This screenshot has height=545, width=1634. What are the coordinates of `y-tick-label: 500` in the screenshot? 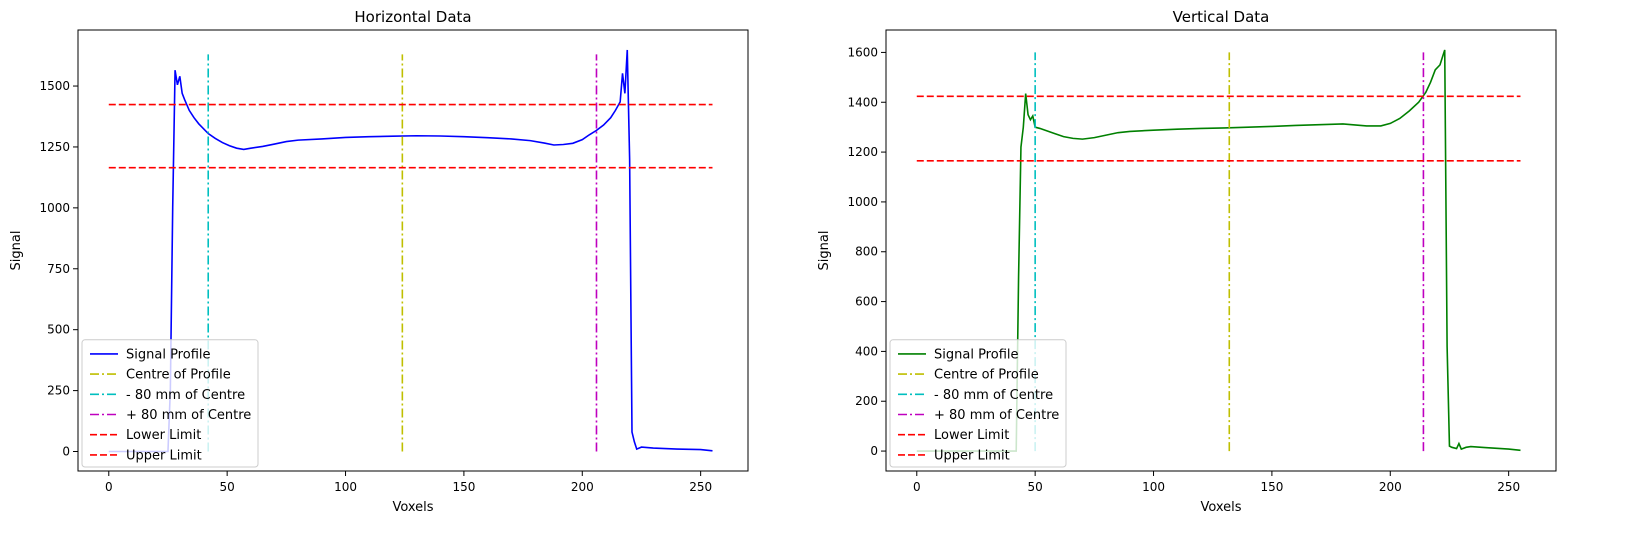 It's located at (58, 330).